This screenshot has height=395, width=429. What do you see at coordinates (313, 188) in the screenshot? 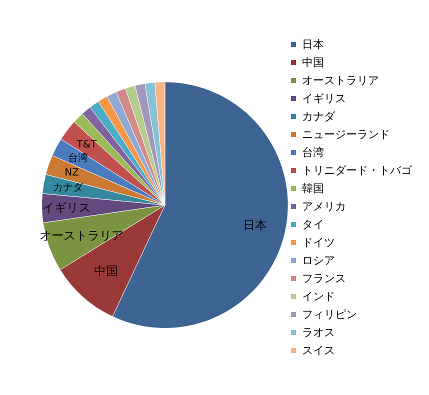
I see `legend-label: 韓国` at bounding box center [313, 188].